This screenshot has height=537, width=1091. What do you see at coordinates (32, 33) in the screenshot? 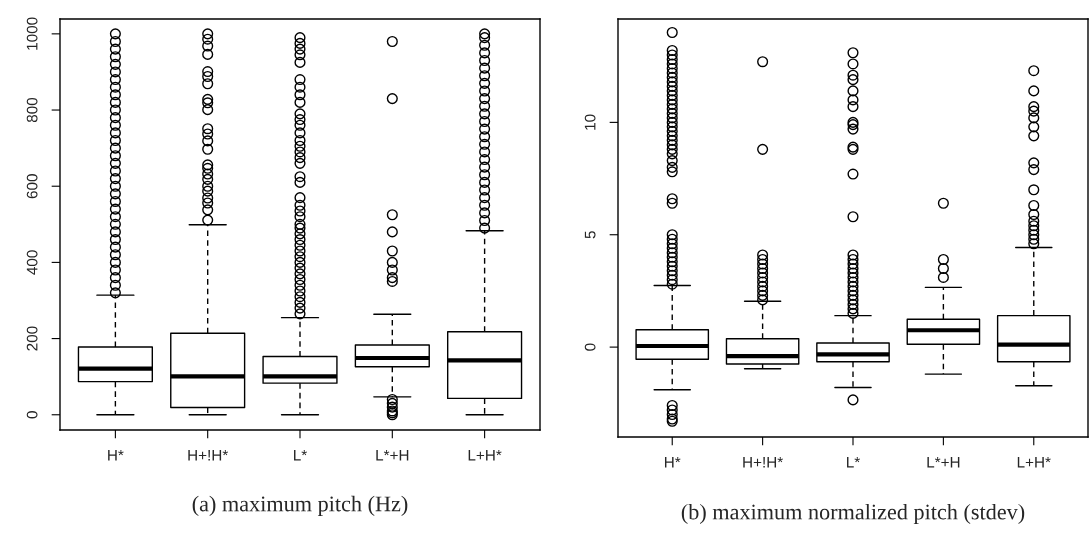
I see `y-tick-label: 1000` at bounding box center [32, 33].